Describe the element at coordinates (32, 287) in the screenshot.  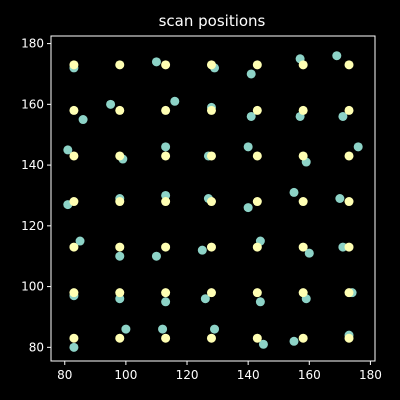
I see `y-tick-label: 100` at that location.